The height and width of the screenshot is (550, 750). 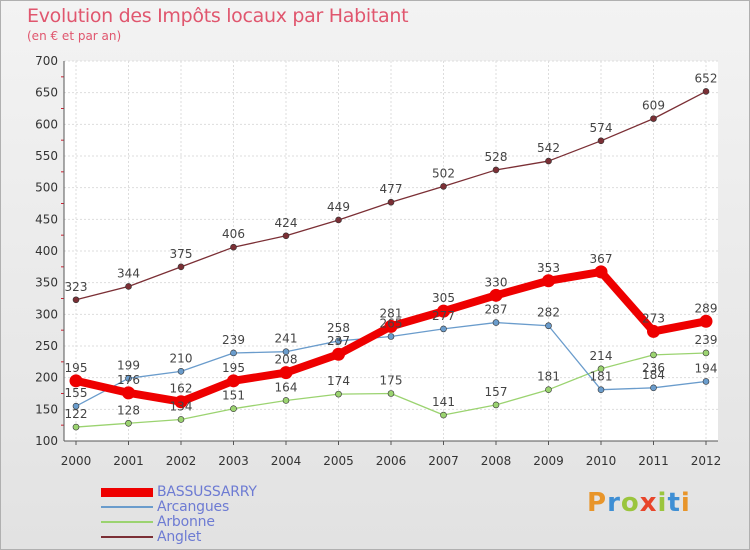 I want to click on data-label: 237, so click(x=338, y=341).